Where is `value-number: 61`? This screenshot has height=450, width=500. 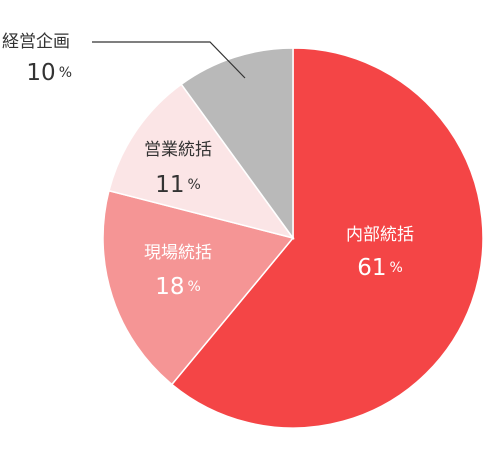 value-number: 61 is located at coordinates (371, 268).